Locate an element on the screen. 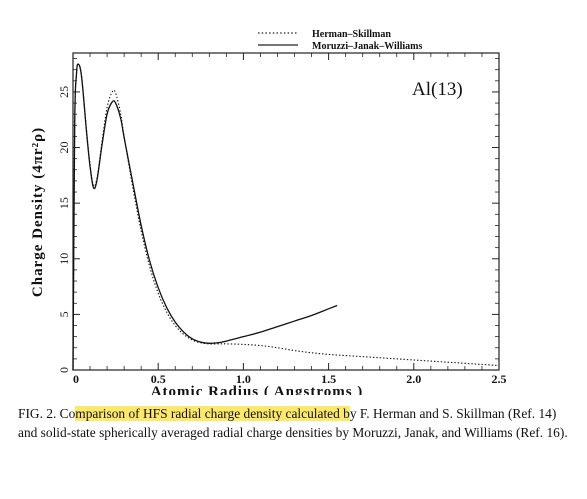 This screenshot has height=499, width=587. y-axis-label: Charge Density (4πr²ρ) is located at coordinates (38, 212).